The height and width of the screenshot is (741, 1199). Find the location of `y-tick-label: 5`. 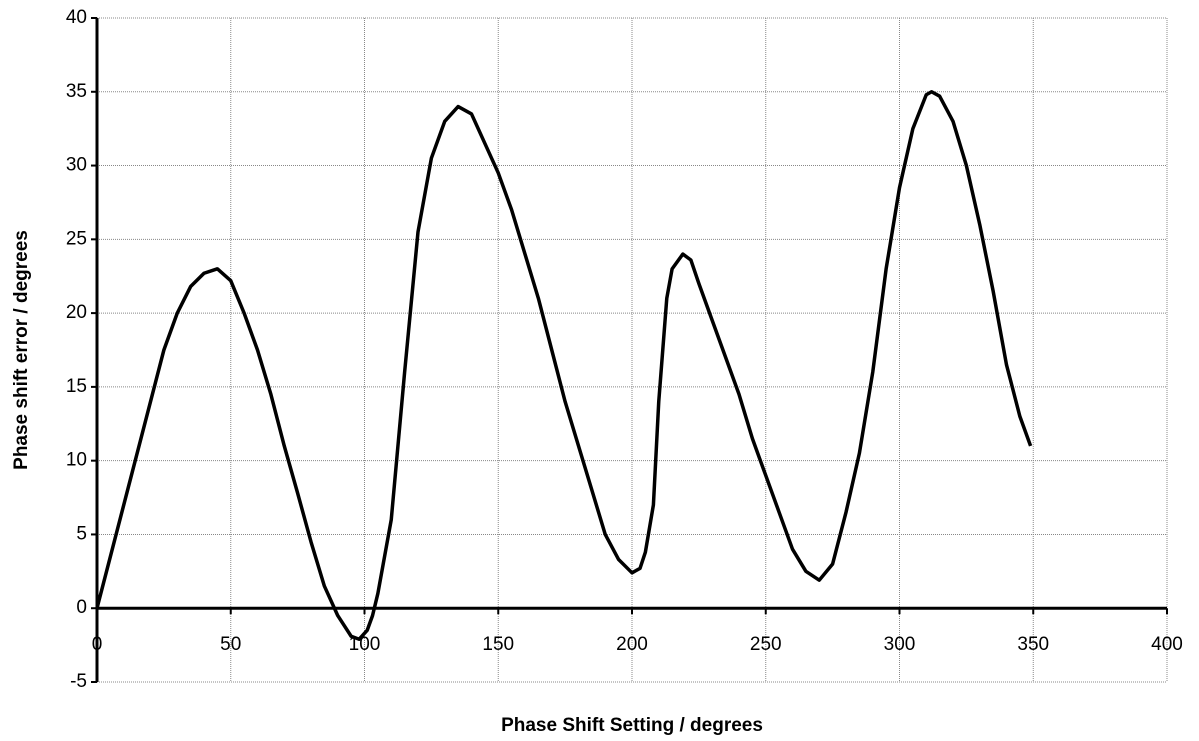

y-tick-label: 5 is located at coordinates (81, 533).